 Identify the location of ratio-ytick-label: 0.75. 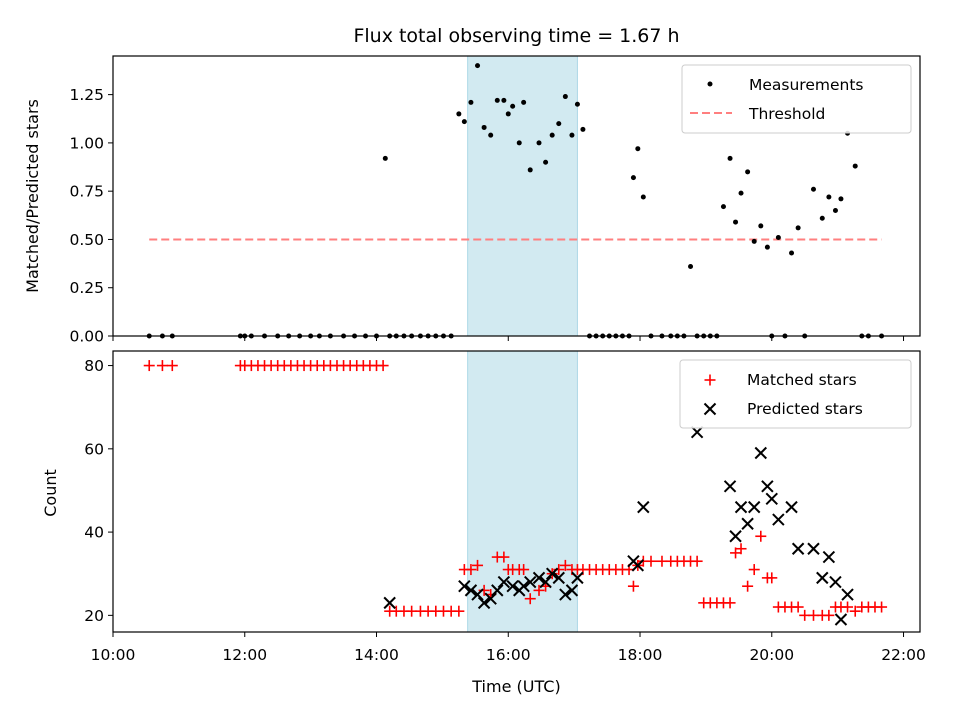
(86, 192).